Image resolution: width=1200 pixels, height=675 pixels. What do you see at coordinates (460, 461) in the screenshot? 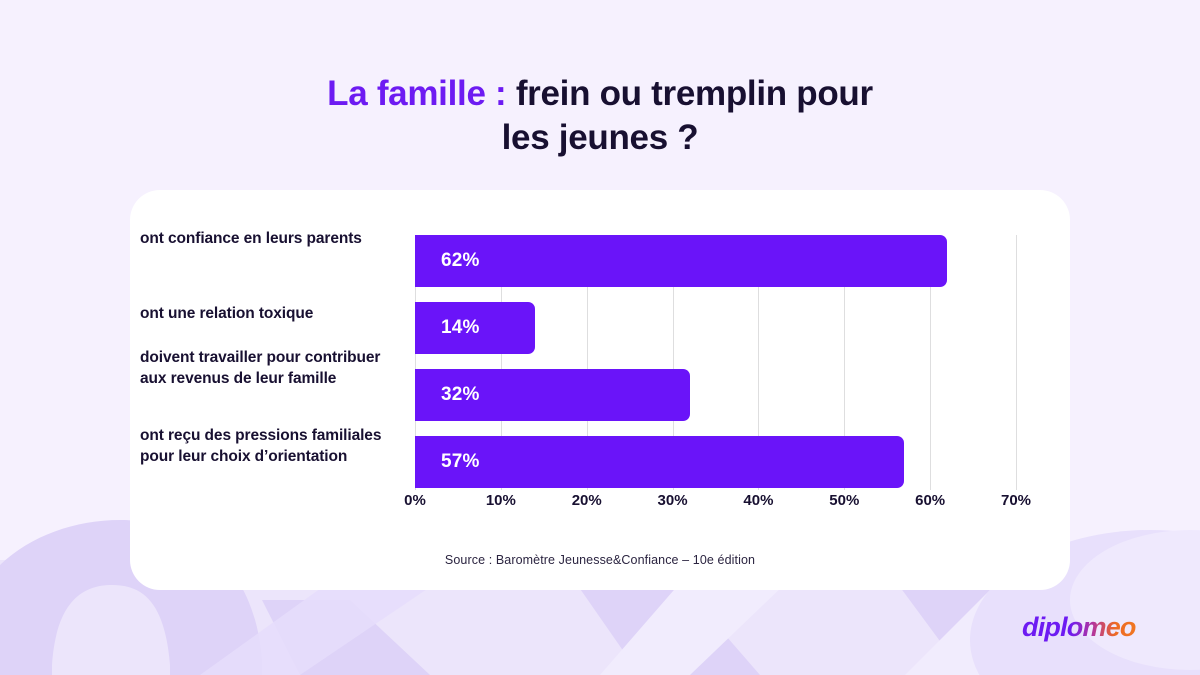
I see `bar-value-label: 57%` at bounding box center [460, 461].